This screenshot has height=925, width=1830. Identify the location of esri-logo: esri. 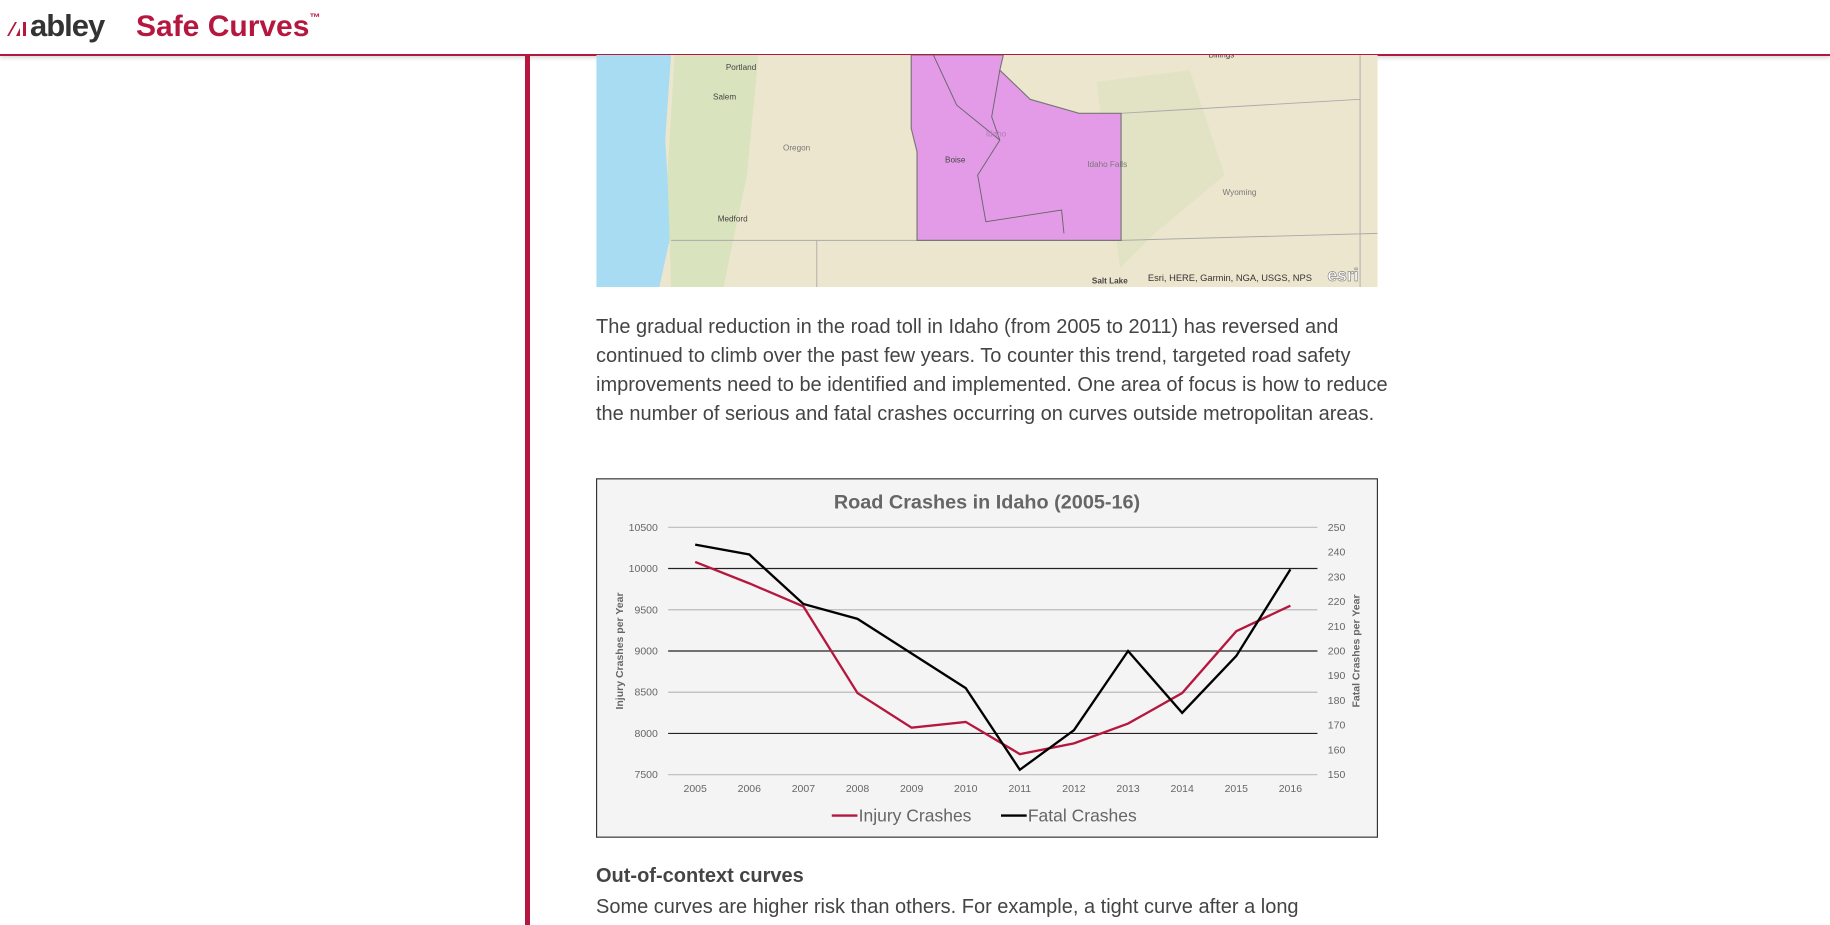
(1342, 275).